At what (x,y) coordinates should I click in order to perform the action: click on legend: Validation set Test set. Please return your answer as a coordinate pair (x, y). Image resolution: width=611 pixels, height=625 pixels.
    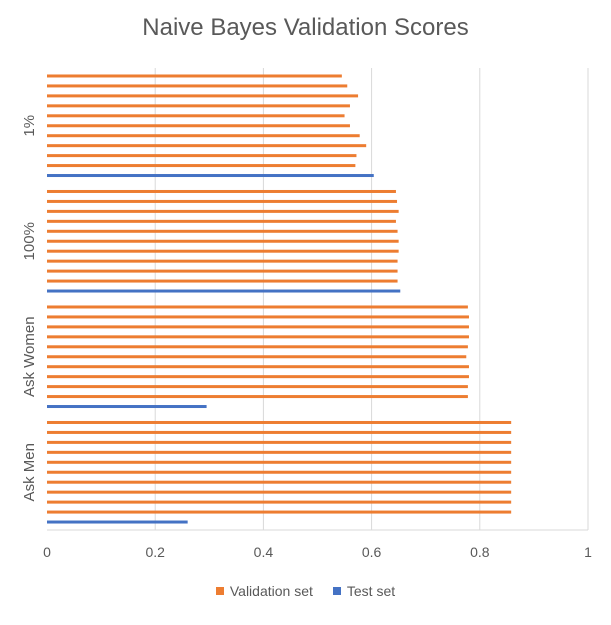
    Looking at the image, I should click on (305, 591).